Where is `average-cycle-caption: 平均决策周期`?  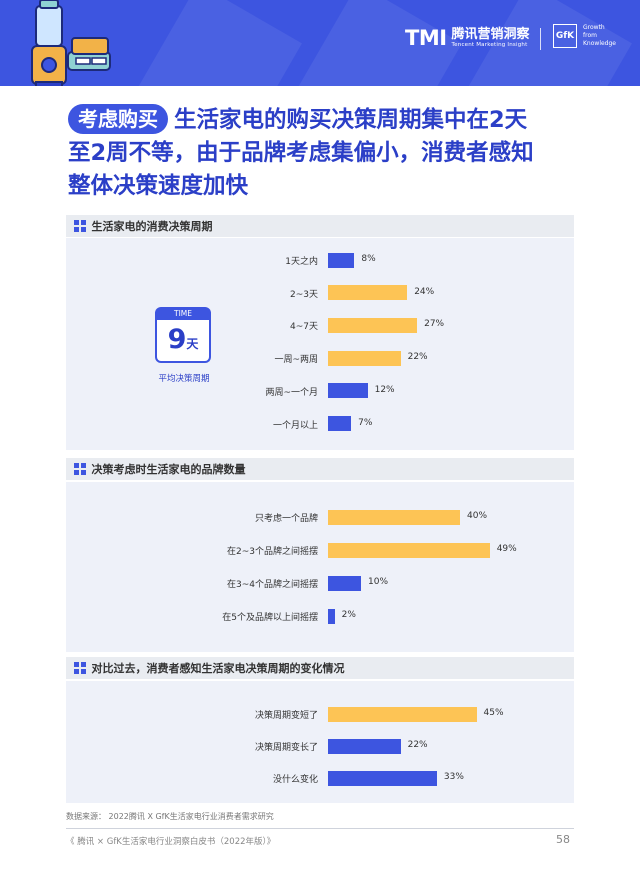 average-cycle-caption: 平均决策周期 is located at coordinates (184, 379).